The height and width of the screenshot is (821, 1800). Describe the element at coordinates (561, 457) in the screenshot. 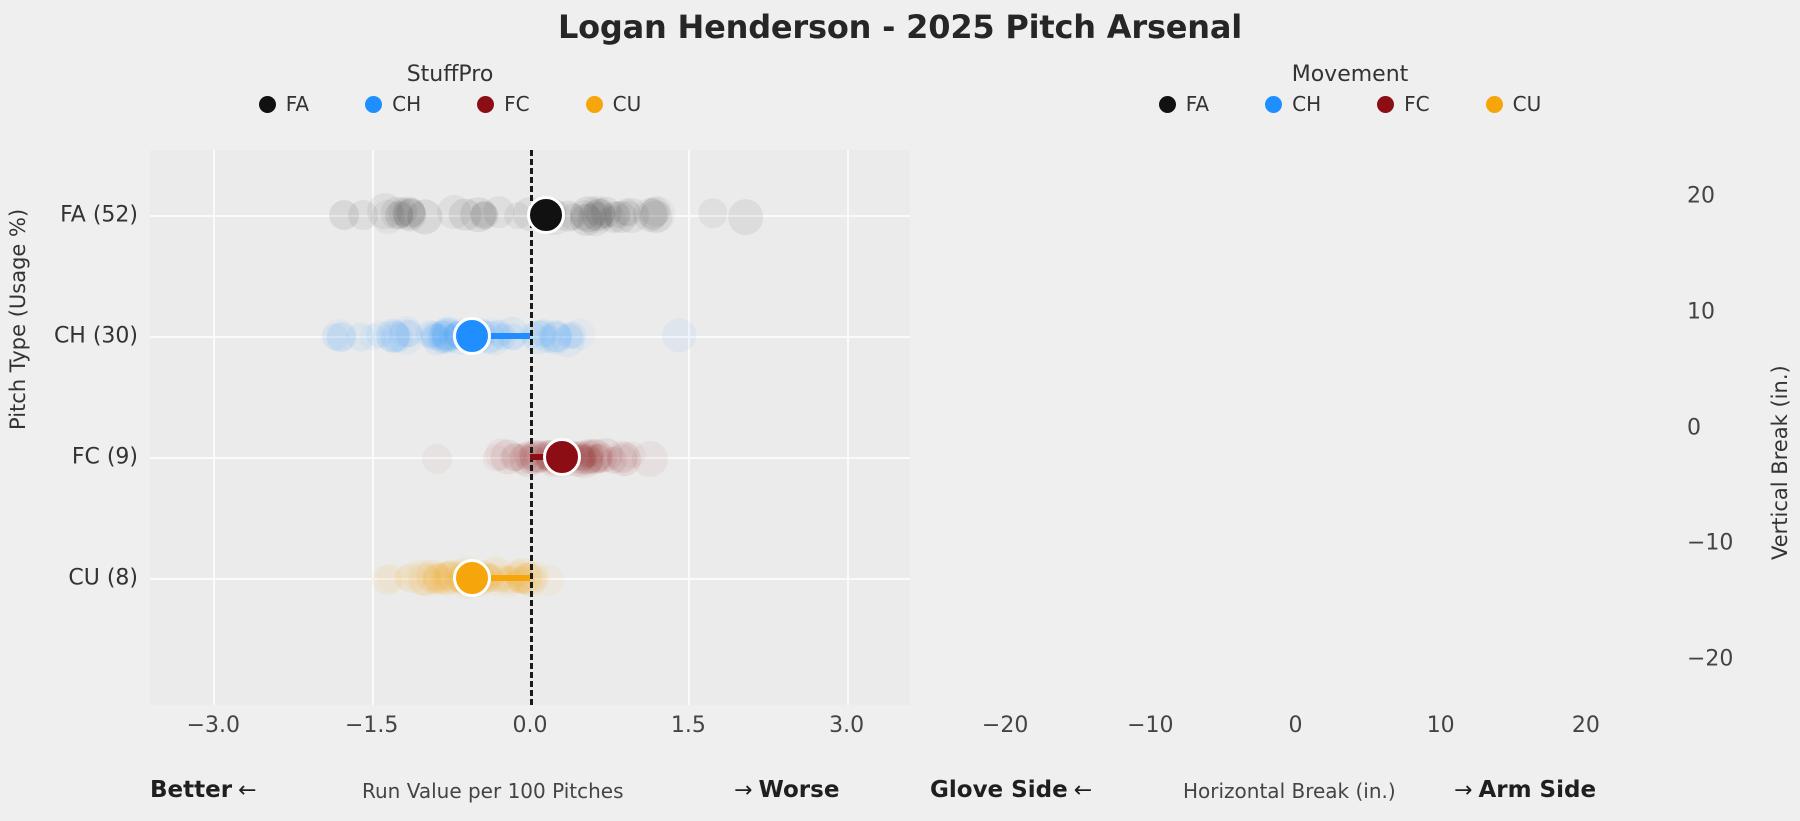

I see `stuffpro-marker-fc` at that location.